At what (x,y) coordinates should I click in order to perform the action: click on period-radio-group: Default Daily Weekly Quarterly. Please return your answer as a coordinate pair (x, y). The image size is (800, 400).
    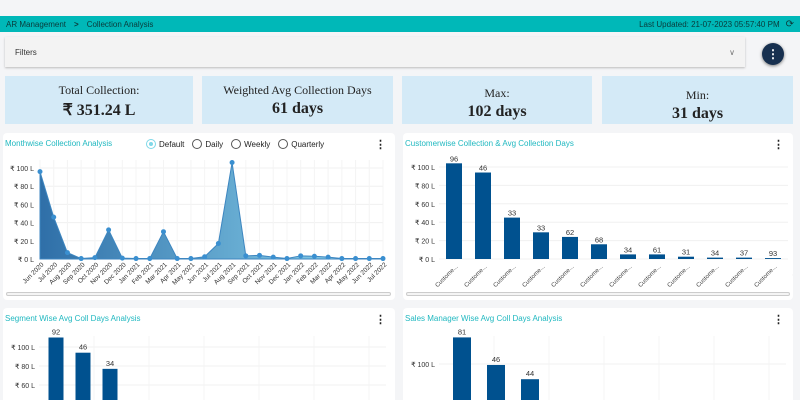
    Looking at the image, I should click on (237, 144).